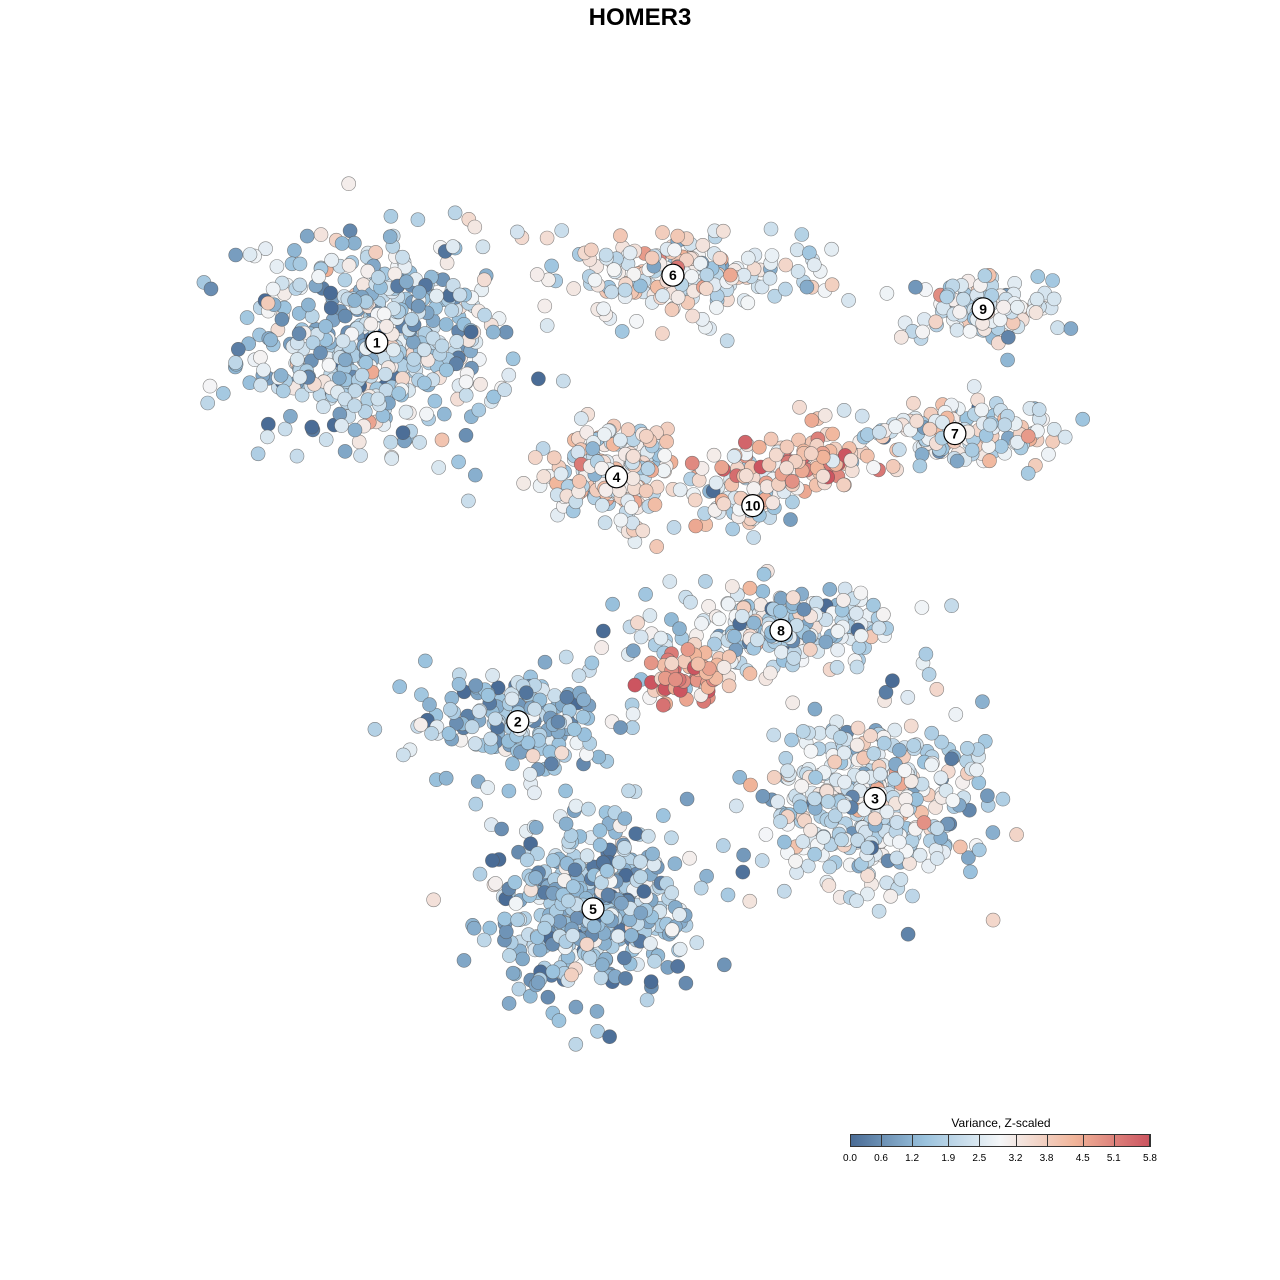  Describe the element at coordinates (1001, 1123) in the screenshot. I see `legend-title: Variance, Z-scaled` at that location.